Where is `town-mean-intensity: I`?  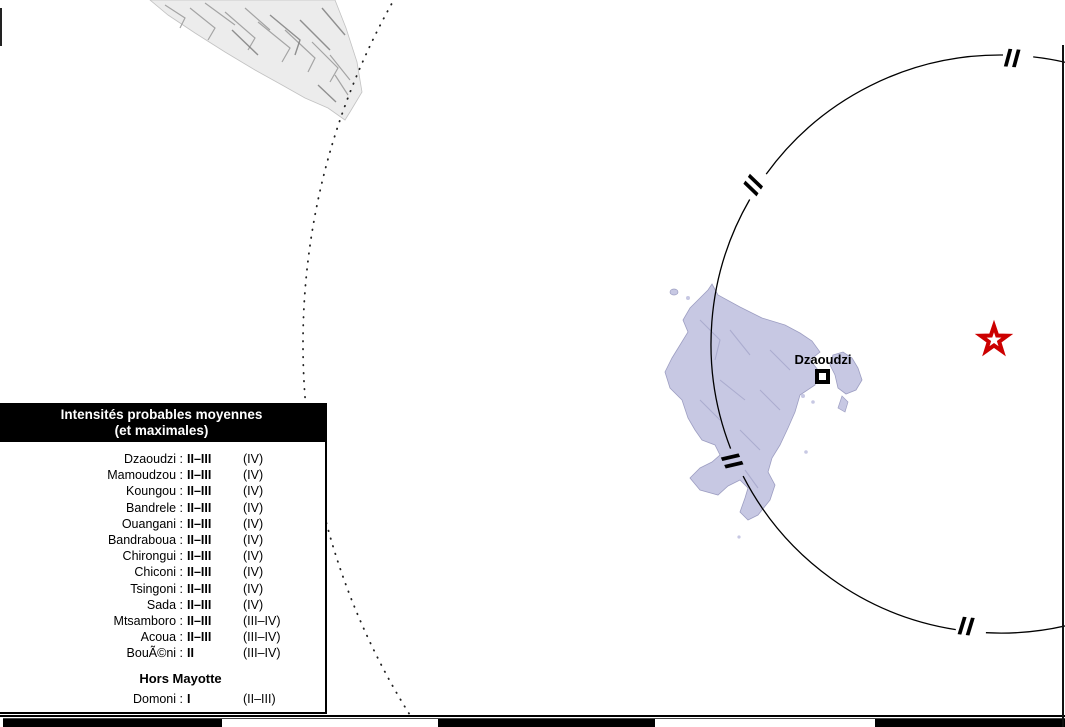
town-mean-intensity: I is located at coordinates (189, 698).